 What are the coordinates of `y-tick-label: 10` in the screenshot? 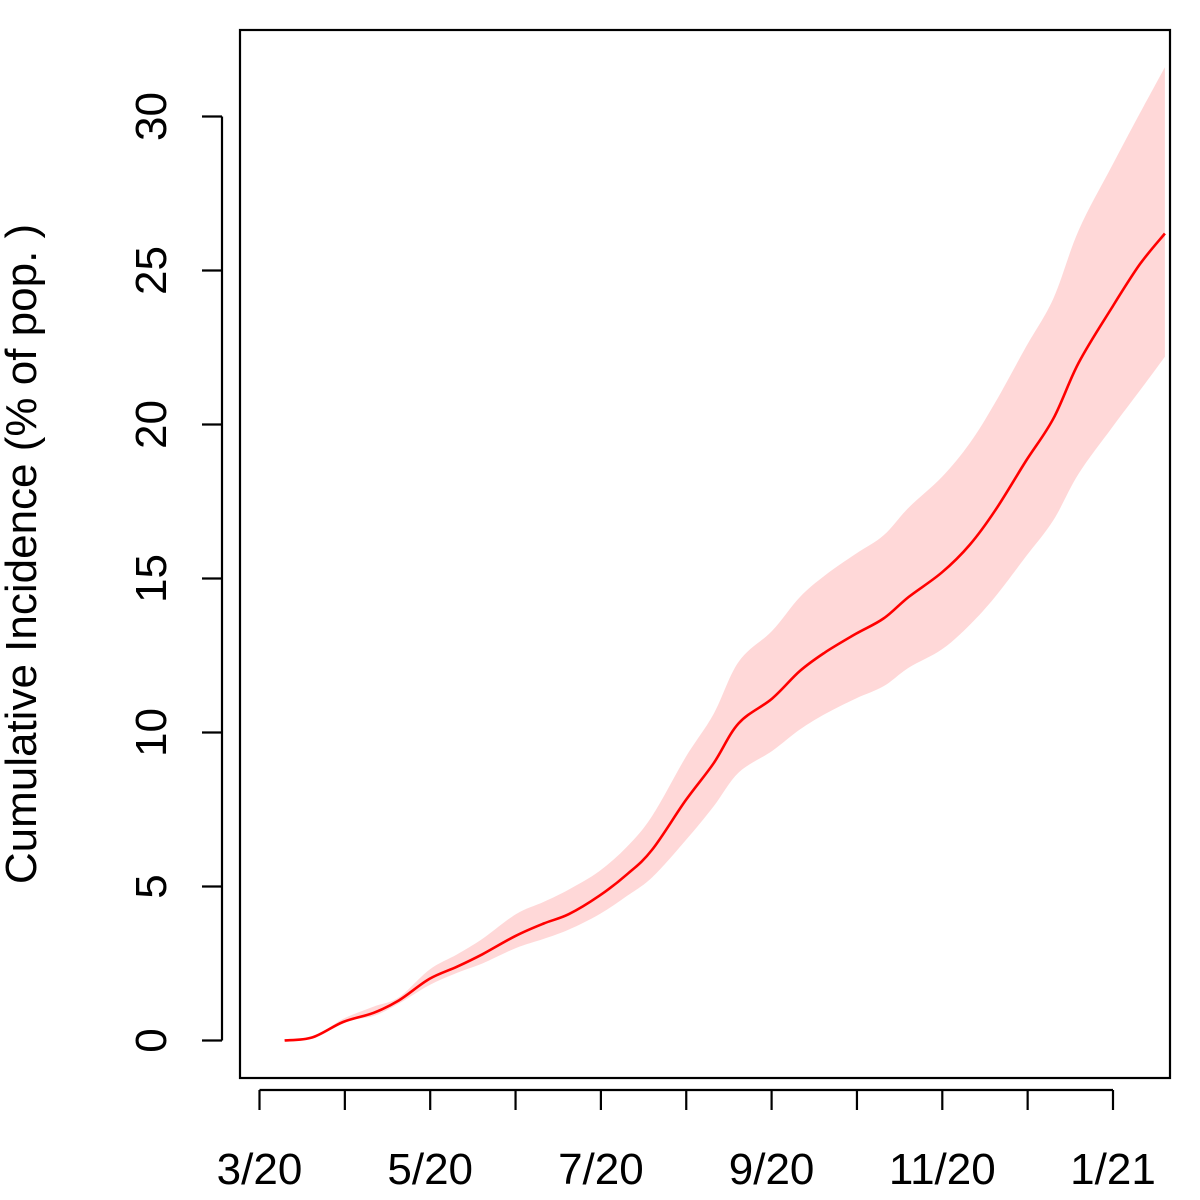 It's located at (151, 732).